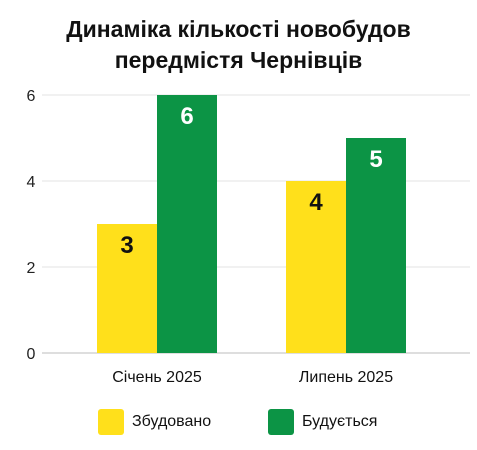 The height and width of the screenshot is (450, 477). Describe the element at coordinates (111, 422) in the screenshot. I see `legend-swatch-built` at that location.